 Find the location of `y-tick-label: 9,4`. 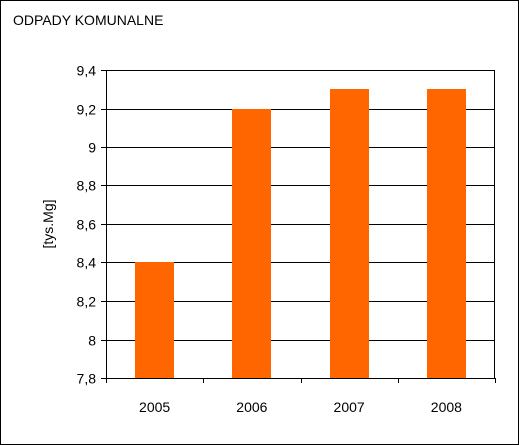

y-tick-label: 9,4 is located at coordinates (87, 71).